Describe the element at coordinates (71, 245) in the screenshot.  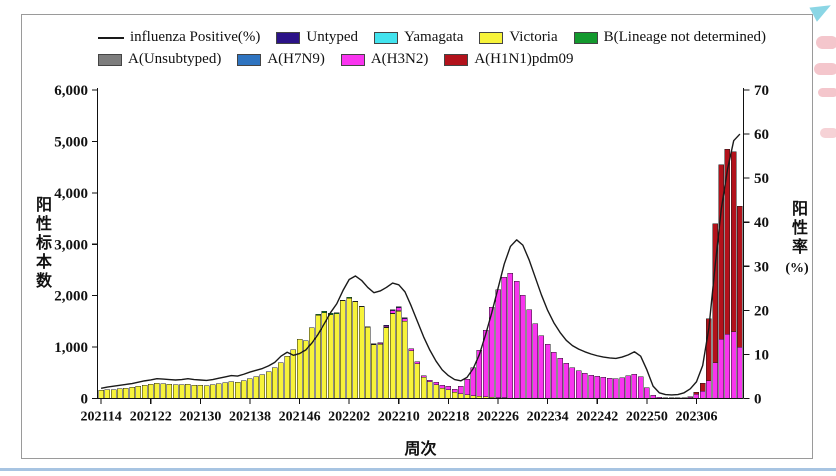
I see `svg-text: 3,000` at that location.